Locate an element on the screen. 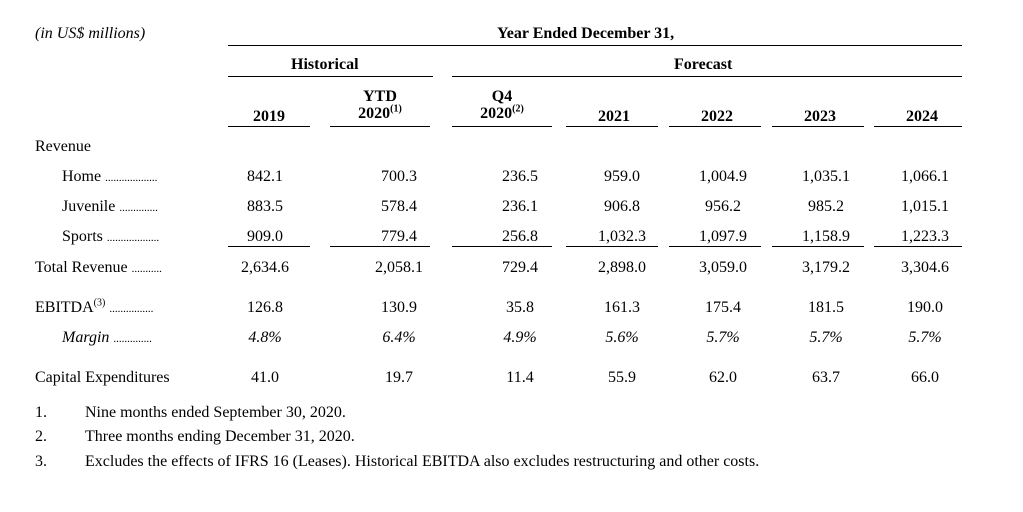 This screenshot has width=1023, height=512. historical-rule is located at coordinates (330, 76).